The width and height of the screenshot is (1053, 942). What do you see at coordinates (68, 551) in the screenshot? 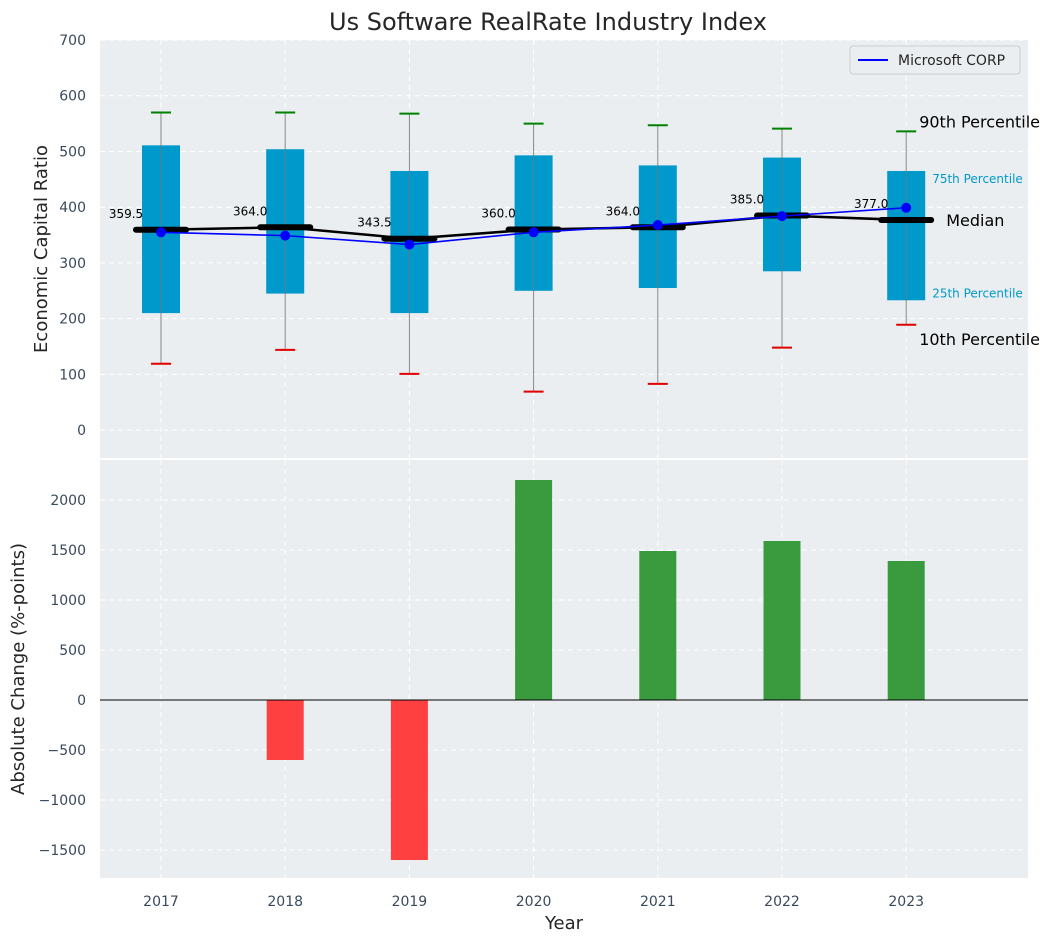
I see `bottom-y-tick-label: 1500` at bounding box center [68, 551].